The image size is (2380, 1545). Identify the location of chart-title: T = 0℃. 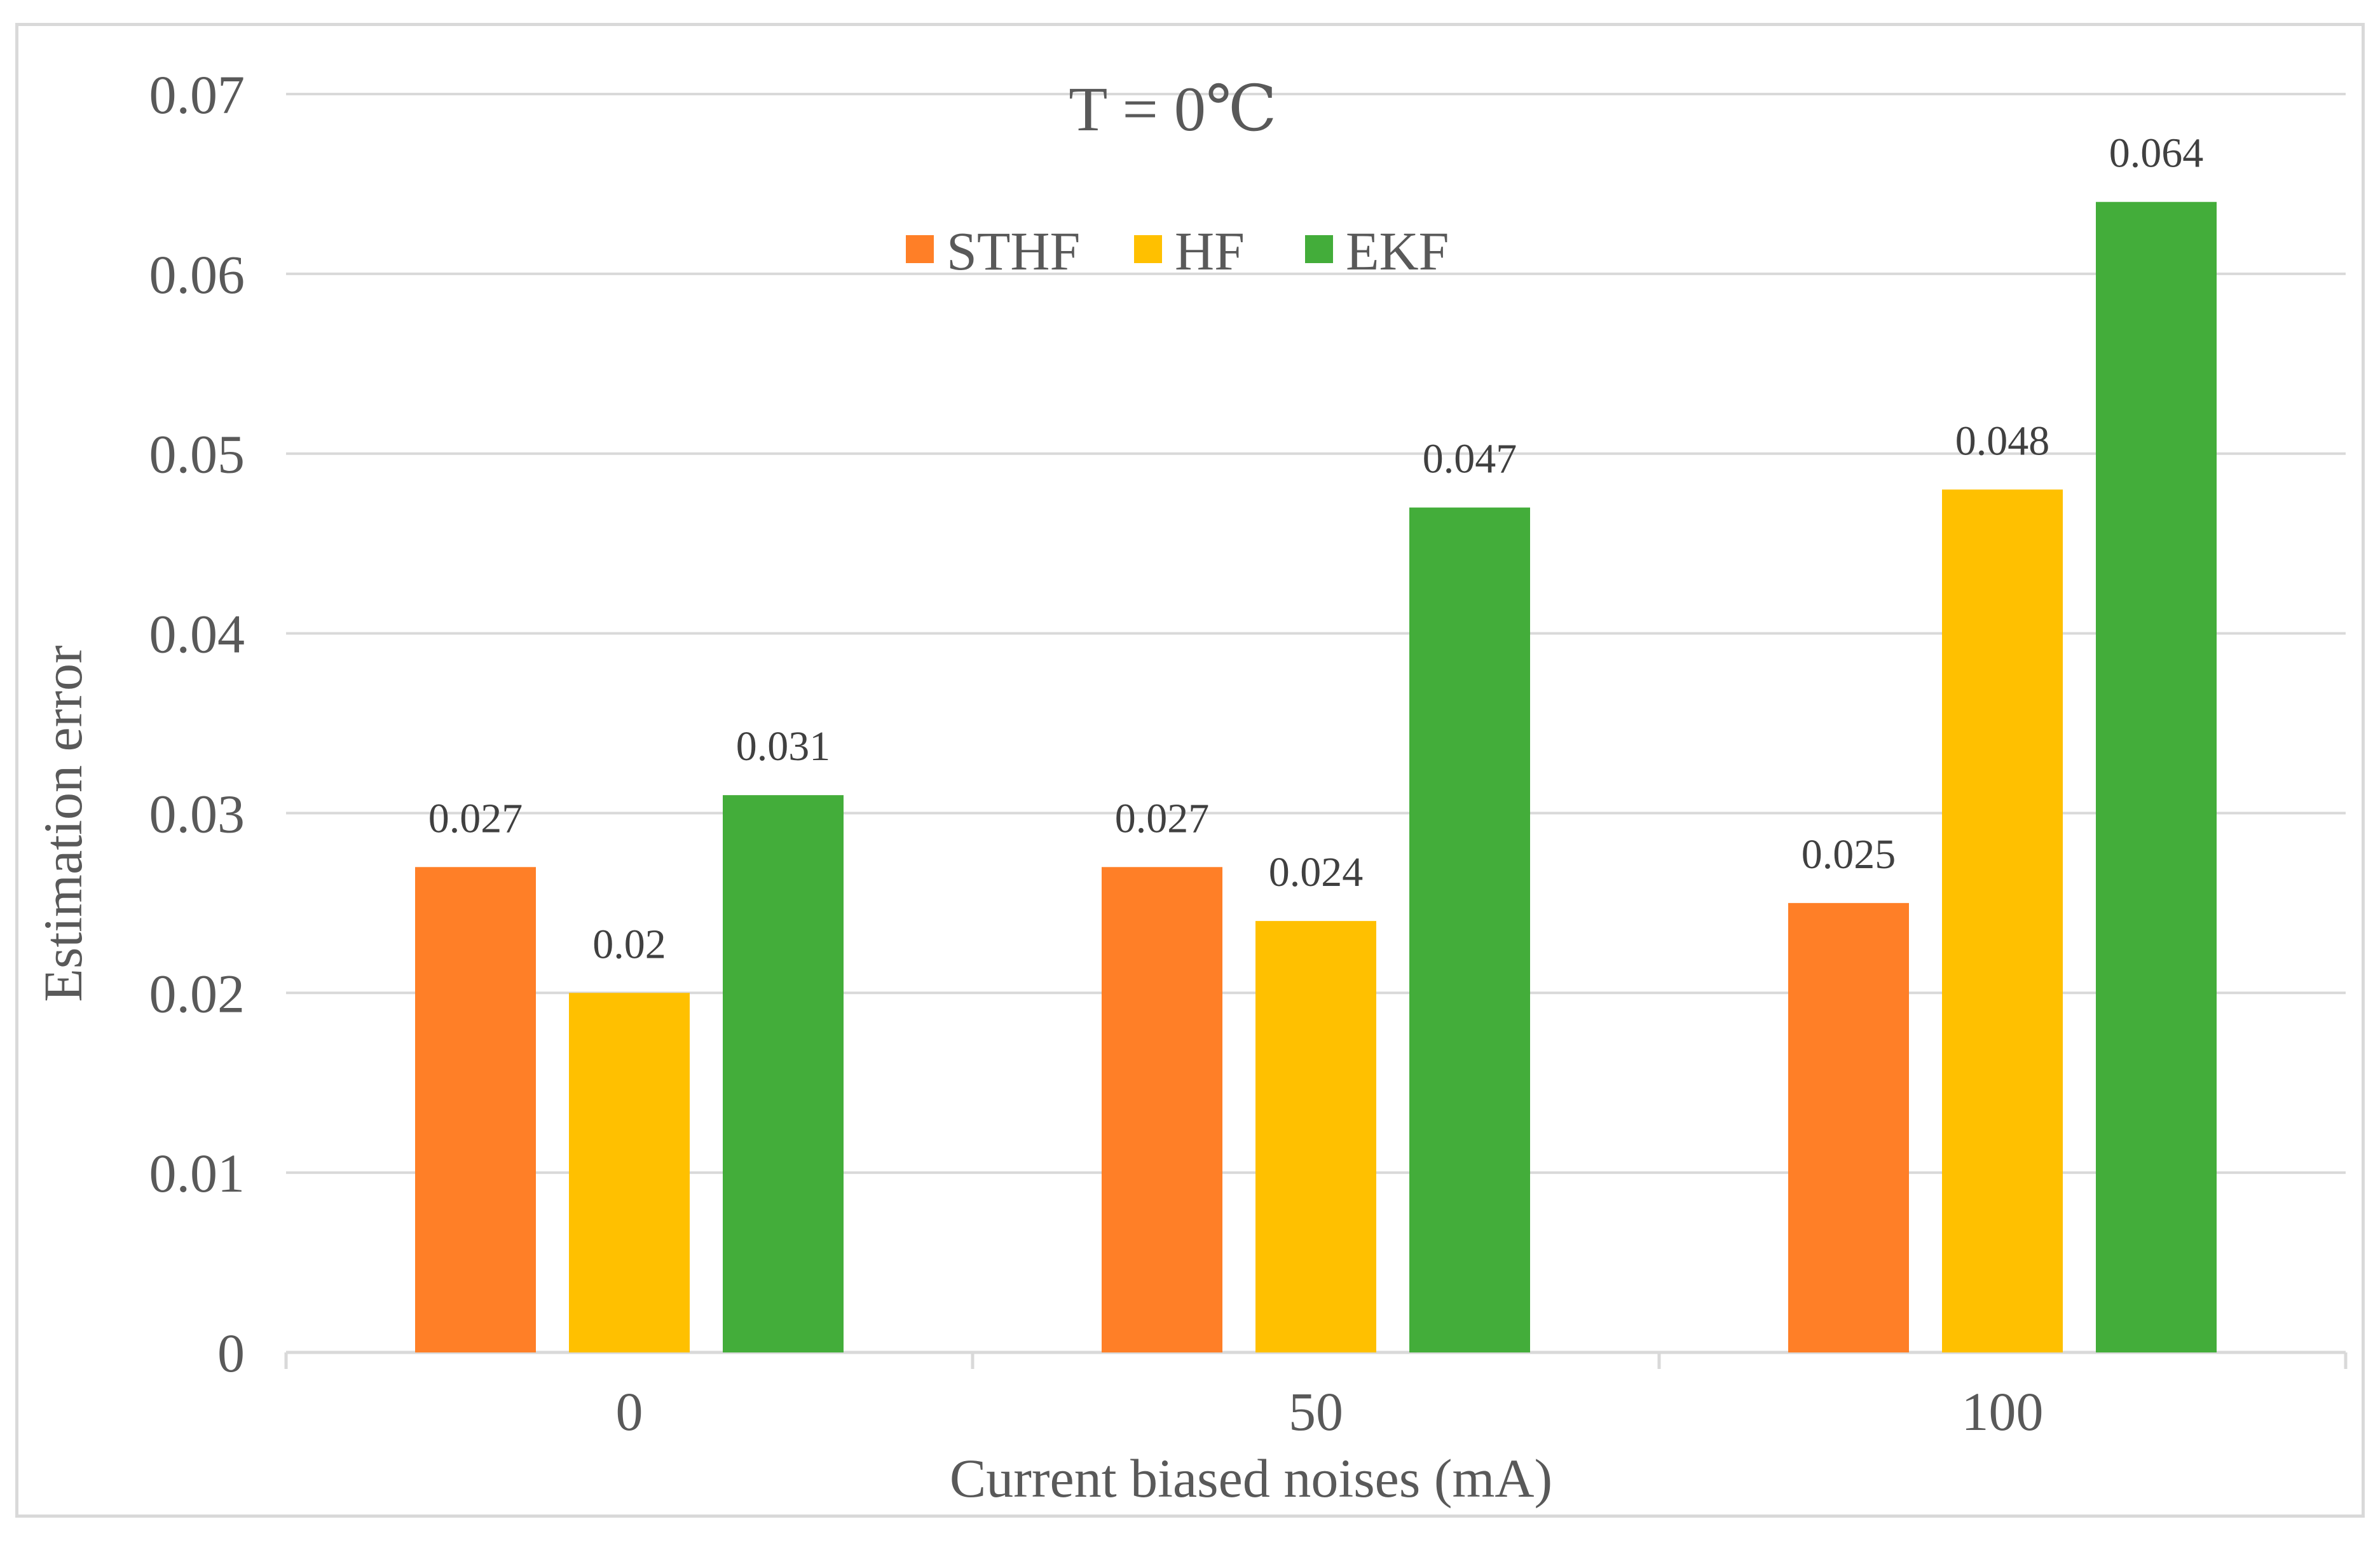
(1173, 109).